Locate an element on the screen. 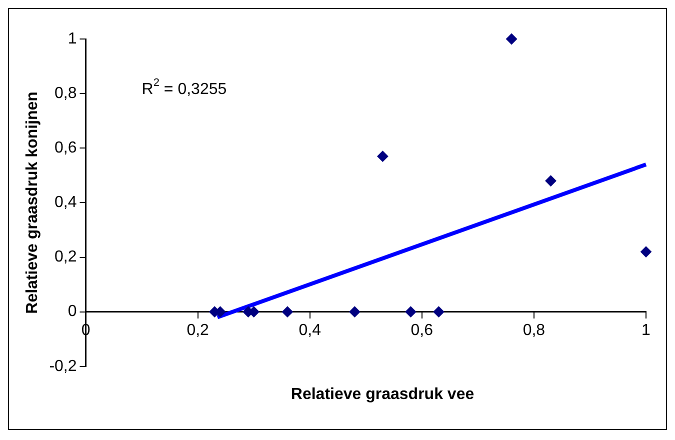  y-tick-label: 0,4 is located at coordinates (65, 203).